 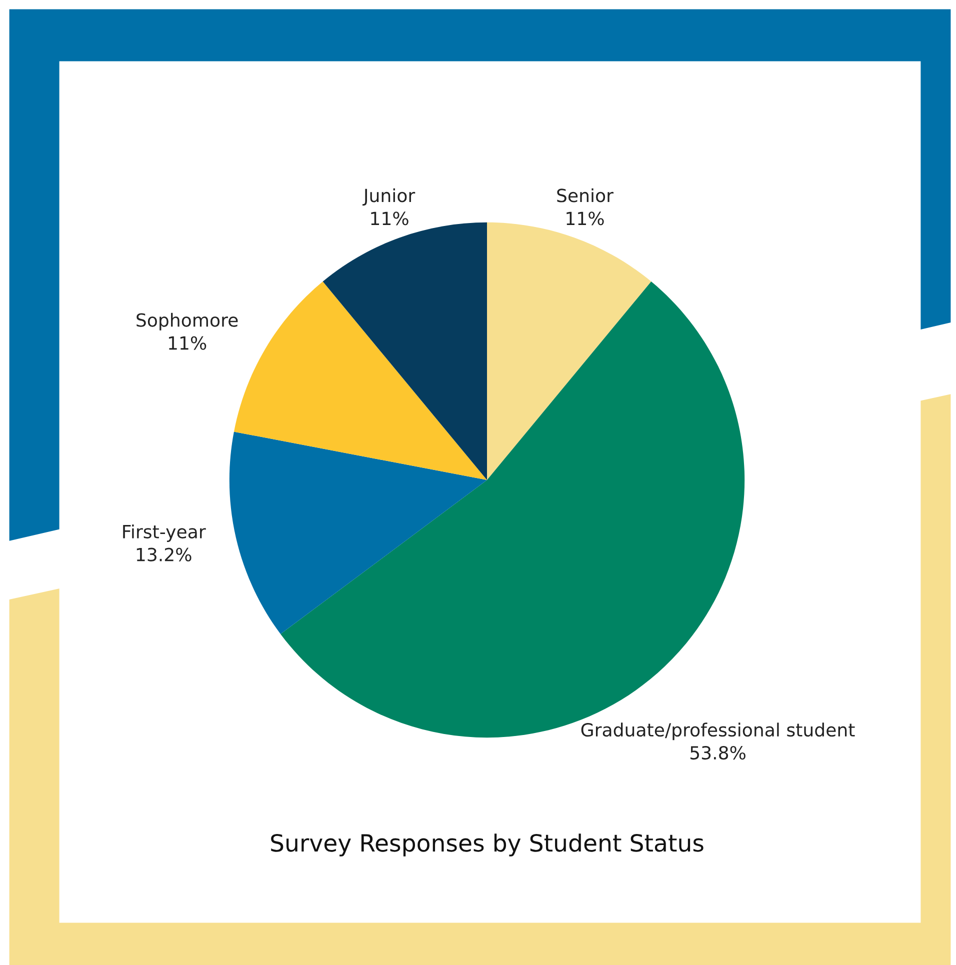 What do you see at coordinates (358, 533) in the screenshot?
I see `pie-slice` at bounding box center [358, 533].